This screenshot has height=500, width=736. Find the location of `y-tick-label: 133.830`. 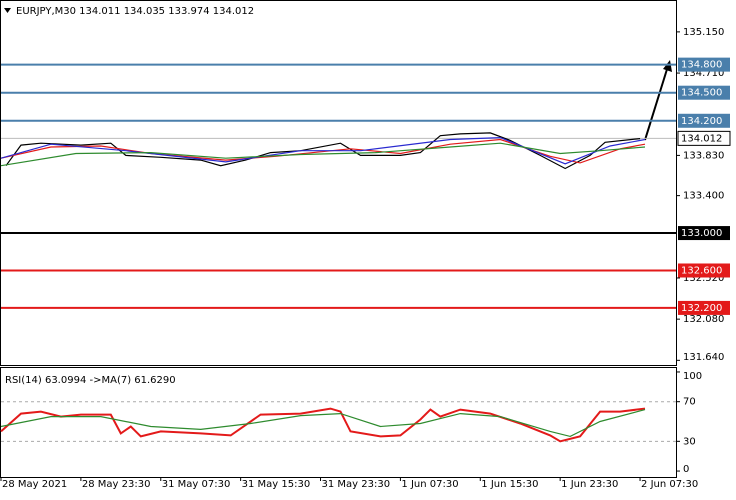

y-tick-label: 133.830 is located at coordinates (703, 155).